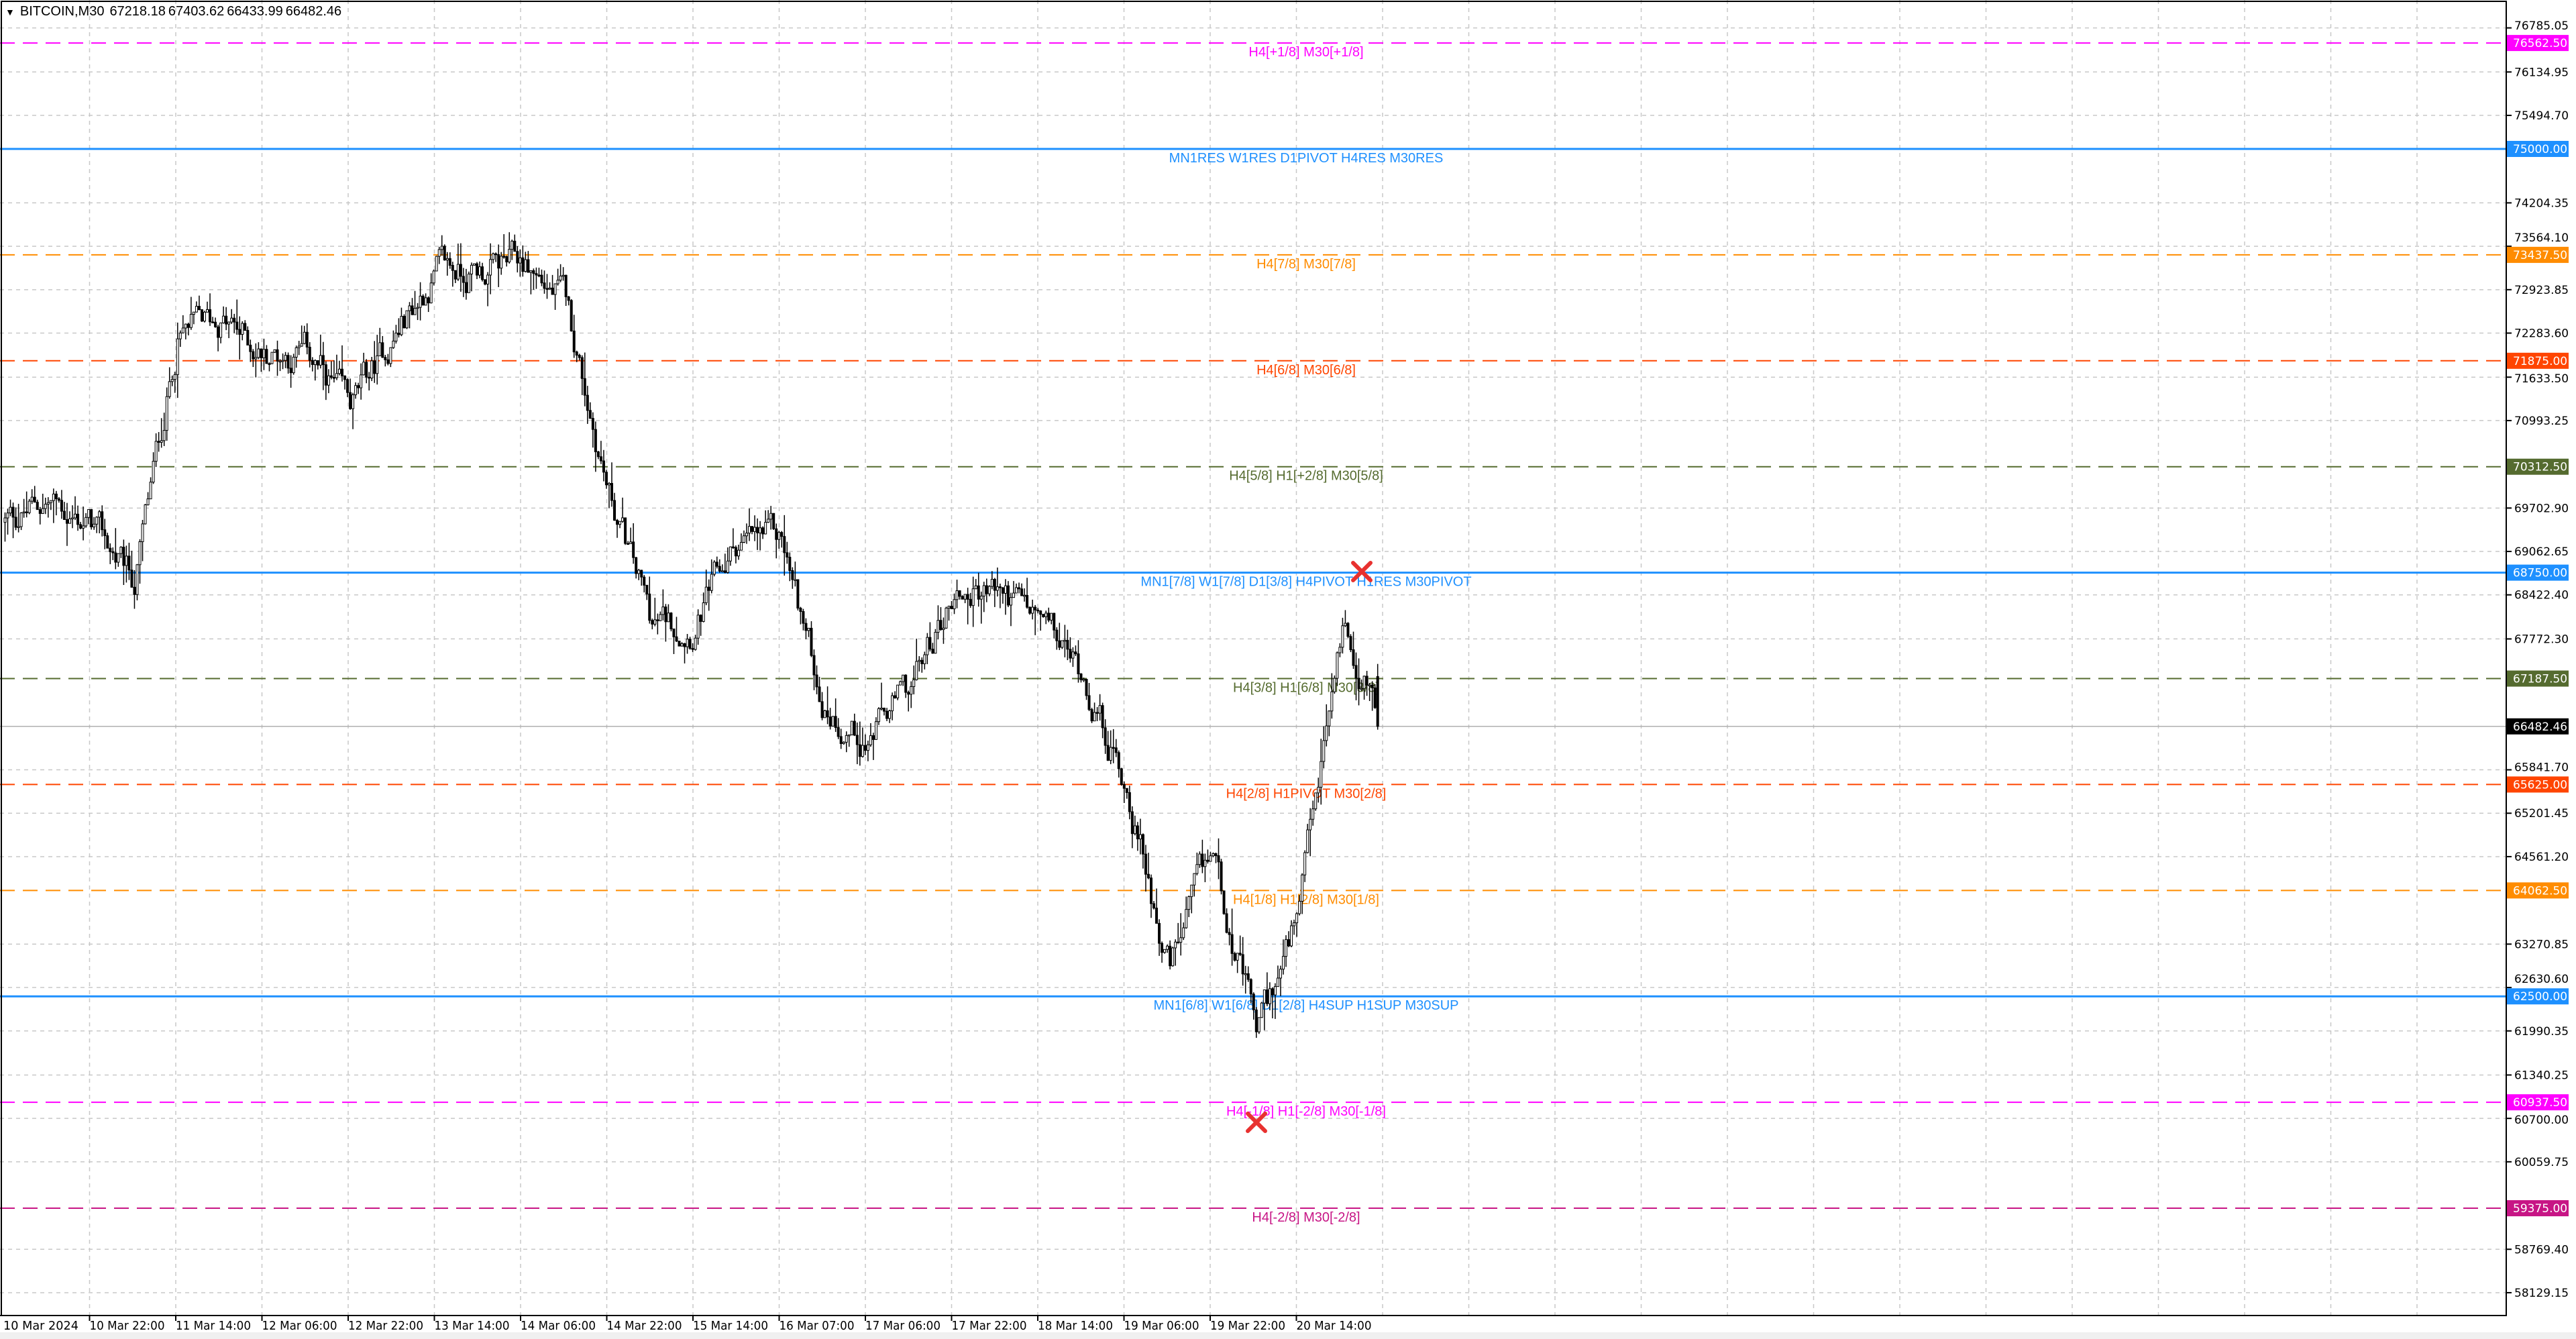 This screenshot has width=2576, height=1339. What do you see at coordinates (62, 11) in the screenshot?
I see `symbol-label: BITCOIN,M30` at bounding box center [62, 11].